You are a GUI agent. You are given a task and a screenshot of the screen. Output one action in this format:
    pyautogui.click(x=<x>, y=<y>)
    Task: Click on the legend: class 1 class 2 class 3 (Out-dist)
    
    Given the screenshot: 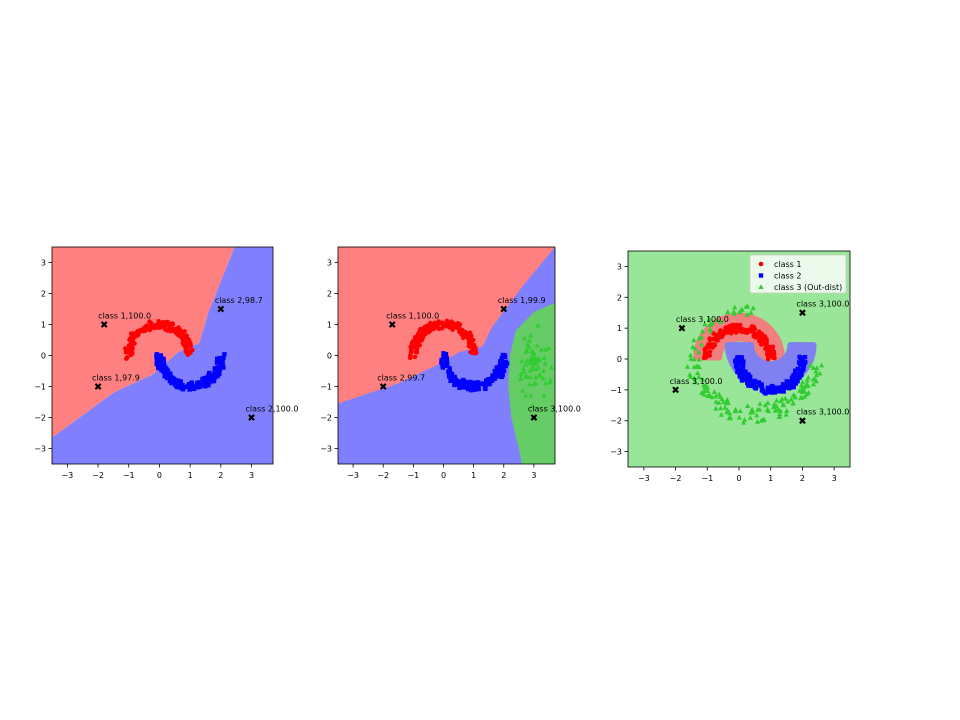 What is the action you would take?
    pyautogui.click(x=798, y=274)
    